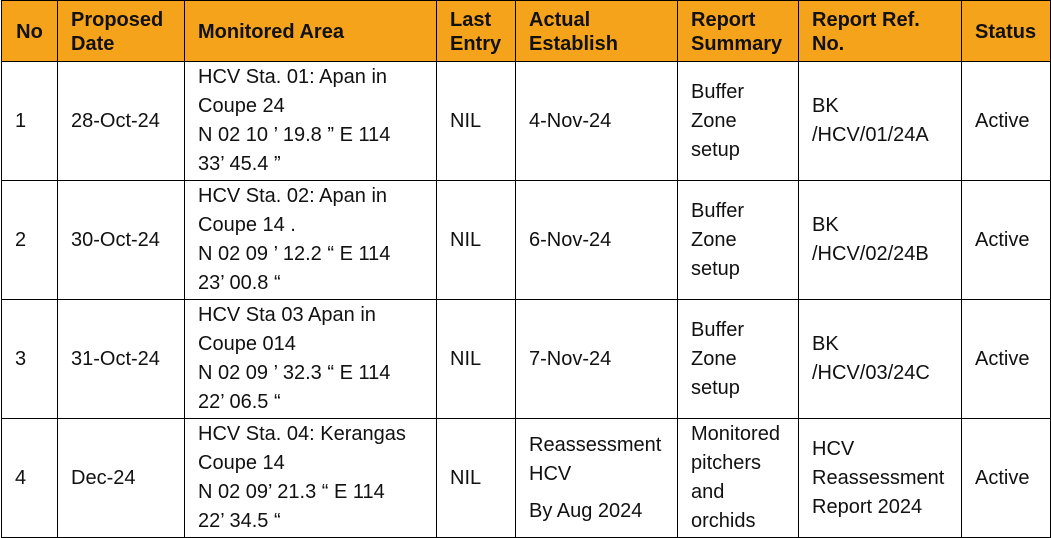  What do you see at coordinates (596, 31) in the screenshot?
I see `col-header-actual-establish: Actual Establish` at bounding box center [596, 31].